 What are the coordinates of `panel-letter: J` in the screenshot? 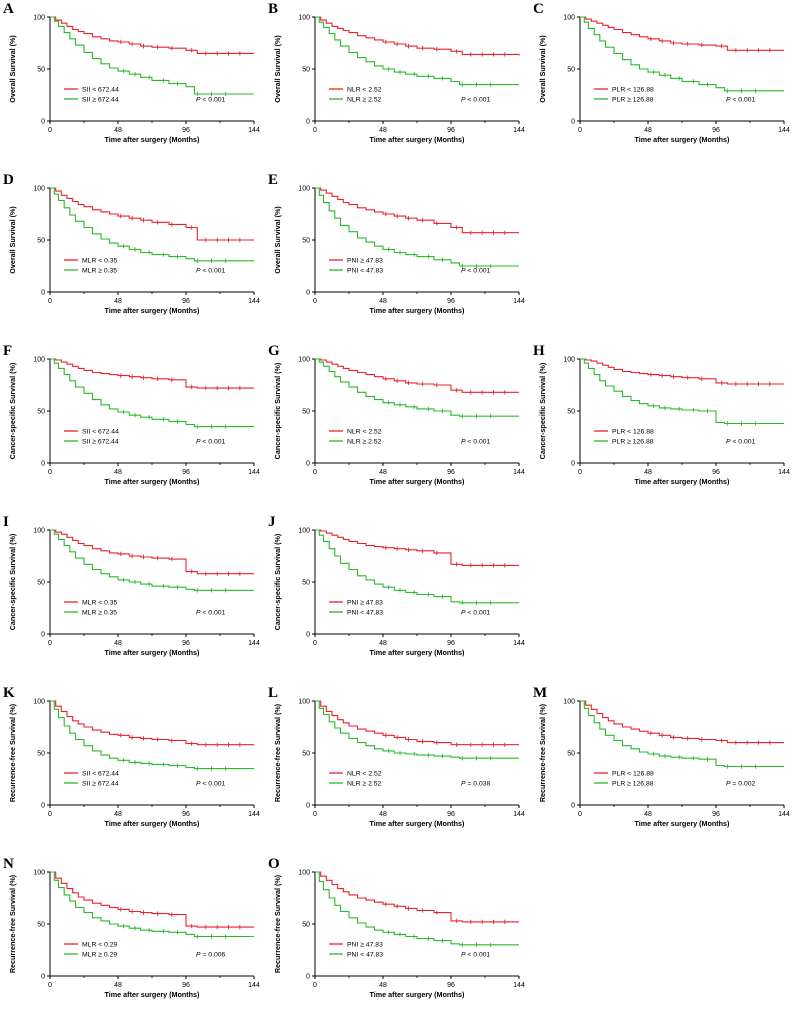 It's located at (272, 522).